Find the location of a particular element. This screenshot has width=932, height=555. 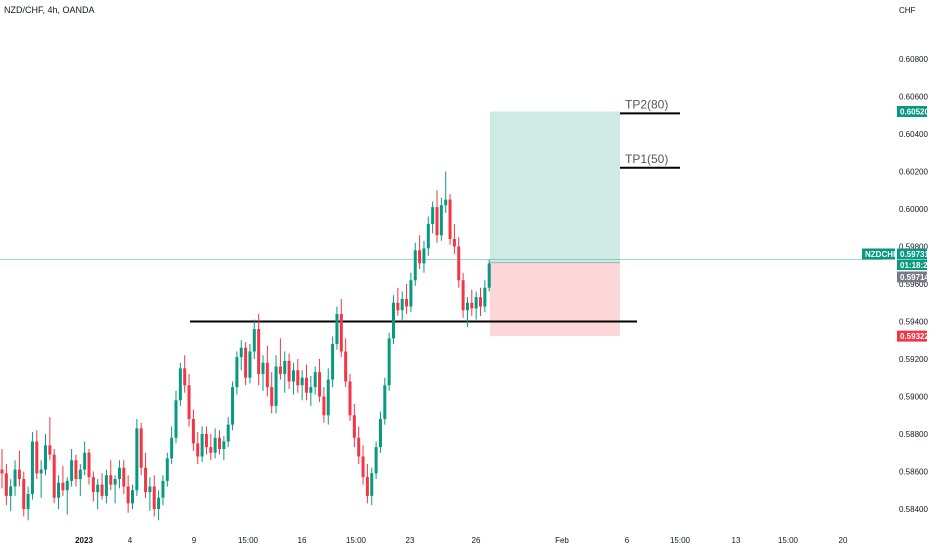

y-tick-label: 0.60200 is located at coordinates (913, 172).